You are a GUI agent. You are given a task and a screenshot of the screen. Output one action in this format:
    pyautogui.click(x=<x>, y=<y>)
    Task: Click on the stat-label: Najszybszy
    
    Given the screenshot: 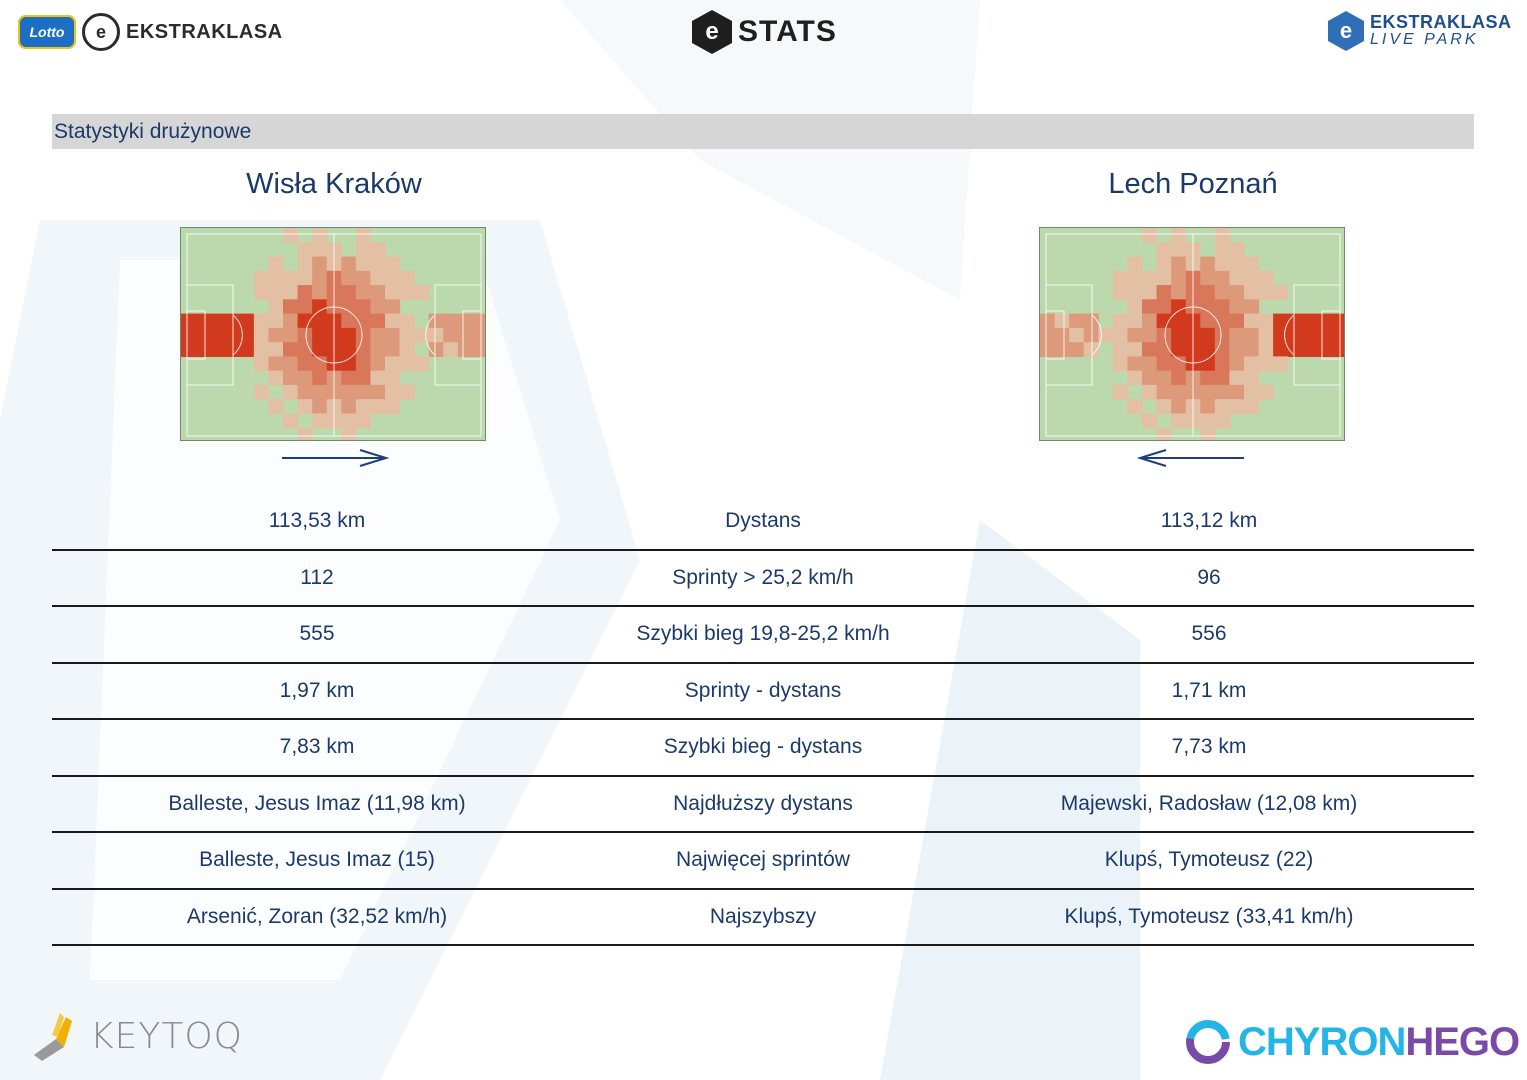 What is the action you would take?
    pyautogui.click(x=763, y=916)
    